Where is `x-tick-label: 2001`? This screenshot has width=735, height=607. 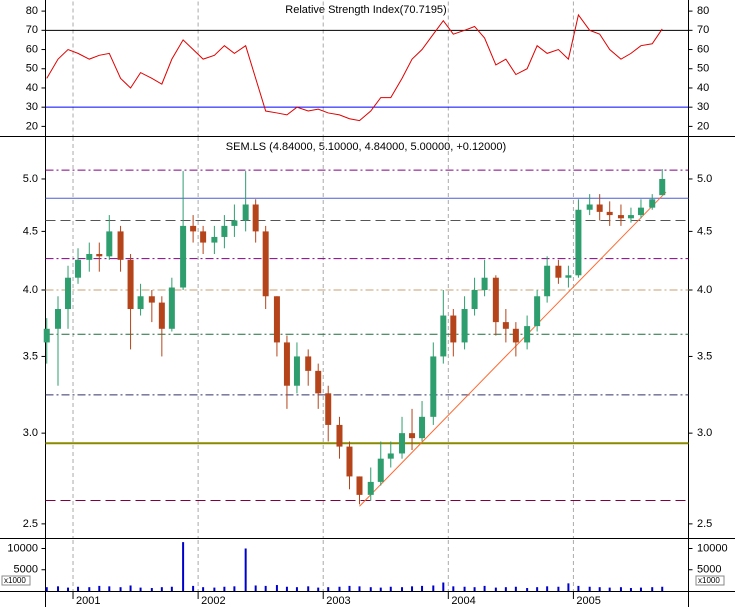
x-tick-label: 2001 is located at coordinates (88, 601).